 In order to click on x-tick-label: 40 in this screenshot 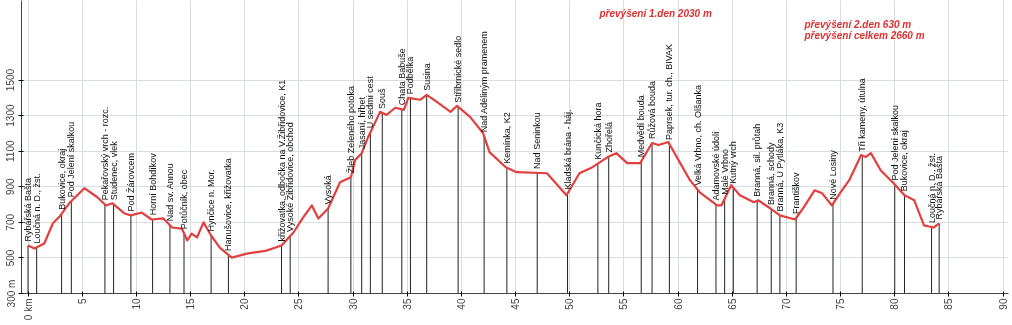, I will do `click(461, 304)`.